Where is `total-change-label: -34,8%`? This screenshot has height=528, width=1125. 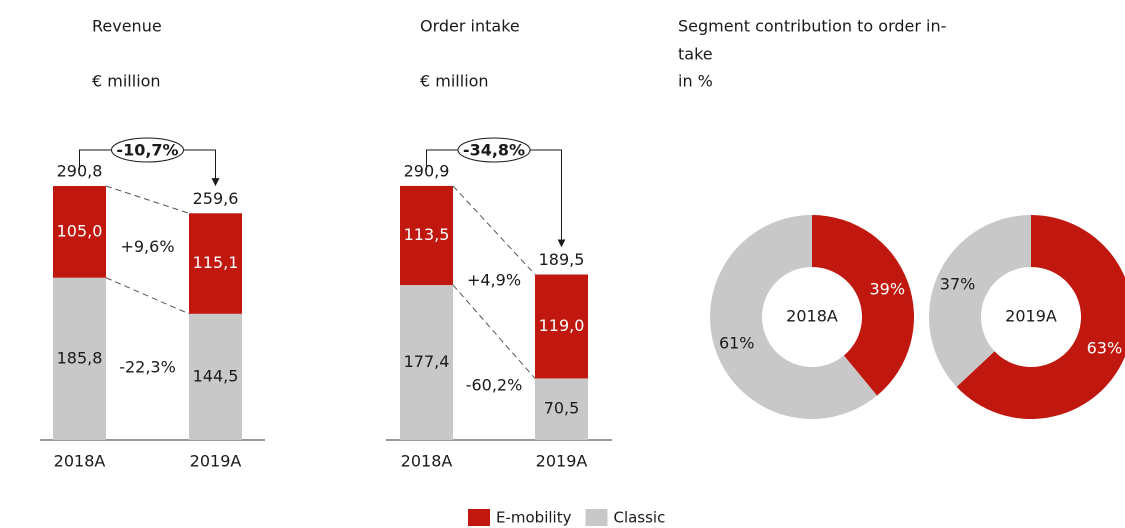 total-change-label: -34,8% is located at coordinates (494, 150).